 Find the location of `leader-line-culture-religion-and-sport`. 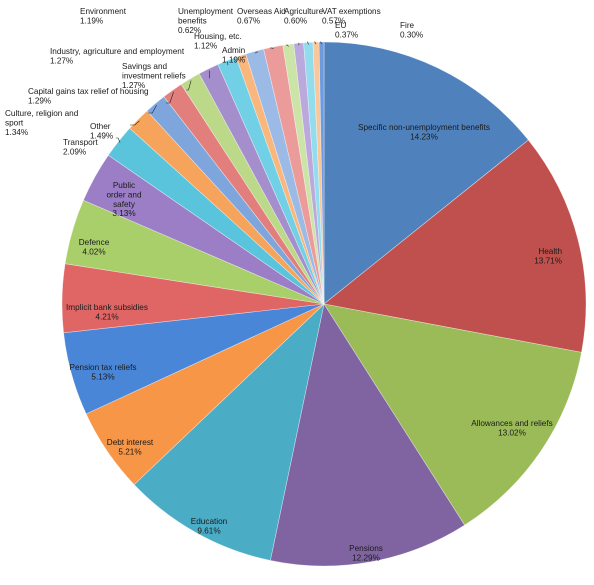

leader-line-culture-religion-and-sport is located at coordinates (152, 109).